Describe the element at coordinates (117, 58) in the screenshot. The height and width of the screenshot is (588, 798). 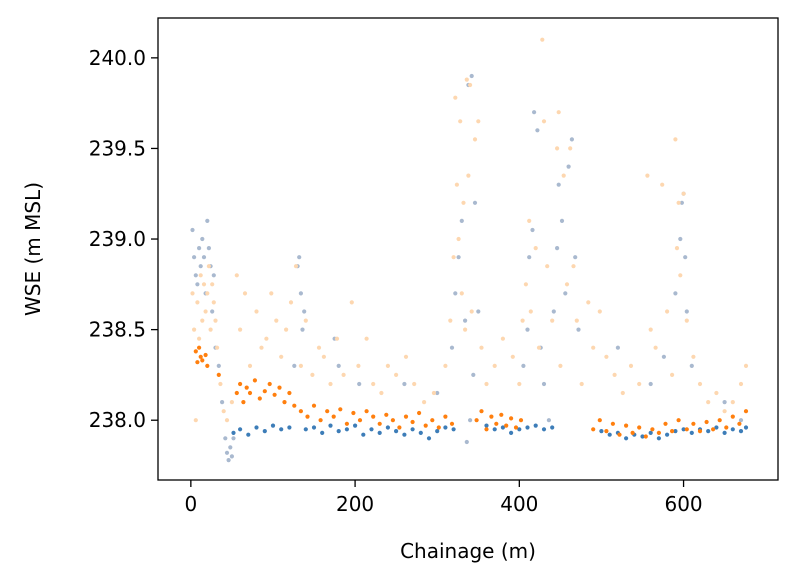
I see `y-tick-label: 240.0` at that location.